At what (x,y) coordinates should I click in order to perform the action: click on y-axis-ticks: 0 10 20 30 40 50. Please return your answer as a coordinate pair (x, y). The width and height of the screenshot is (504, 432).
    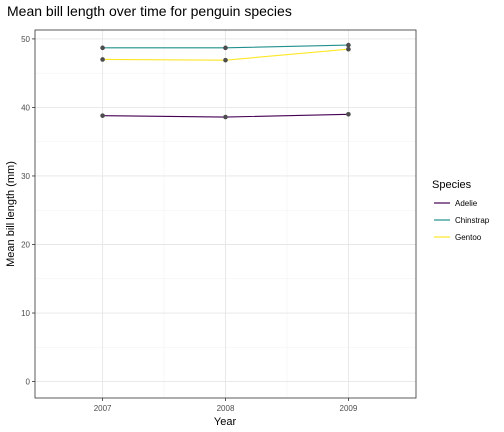
    Looking at the image, I should click on (28, 211).